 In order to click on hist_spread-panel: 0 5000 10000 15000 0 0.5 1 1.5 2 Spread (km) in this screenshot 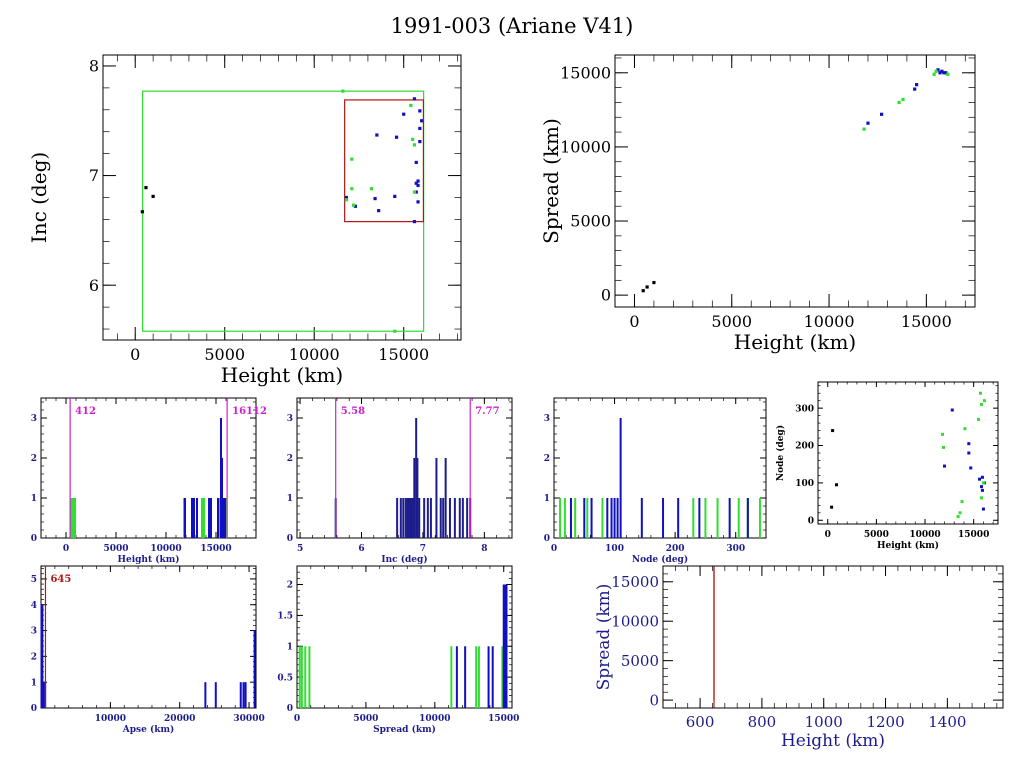, I will do `click(398, 650)`.